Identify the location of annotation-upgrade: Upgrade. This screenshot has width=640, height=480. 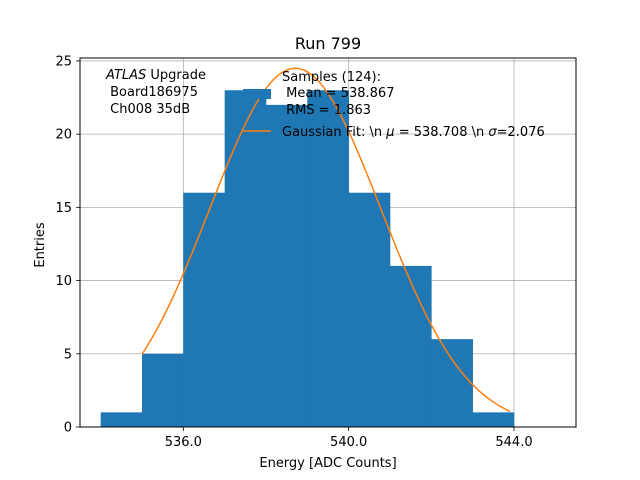
(176, 75).